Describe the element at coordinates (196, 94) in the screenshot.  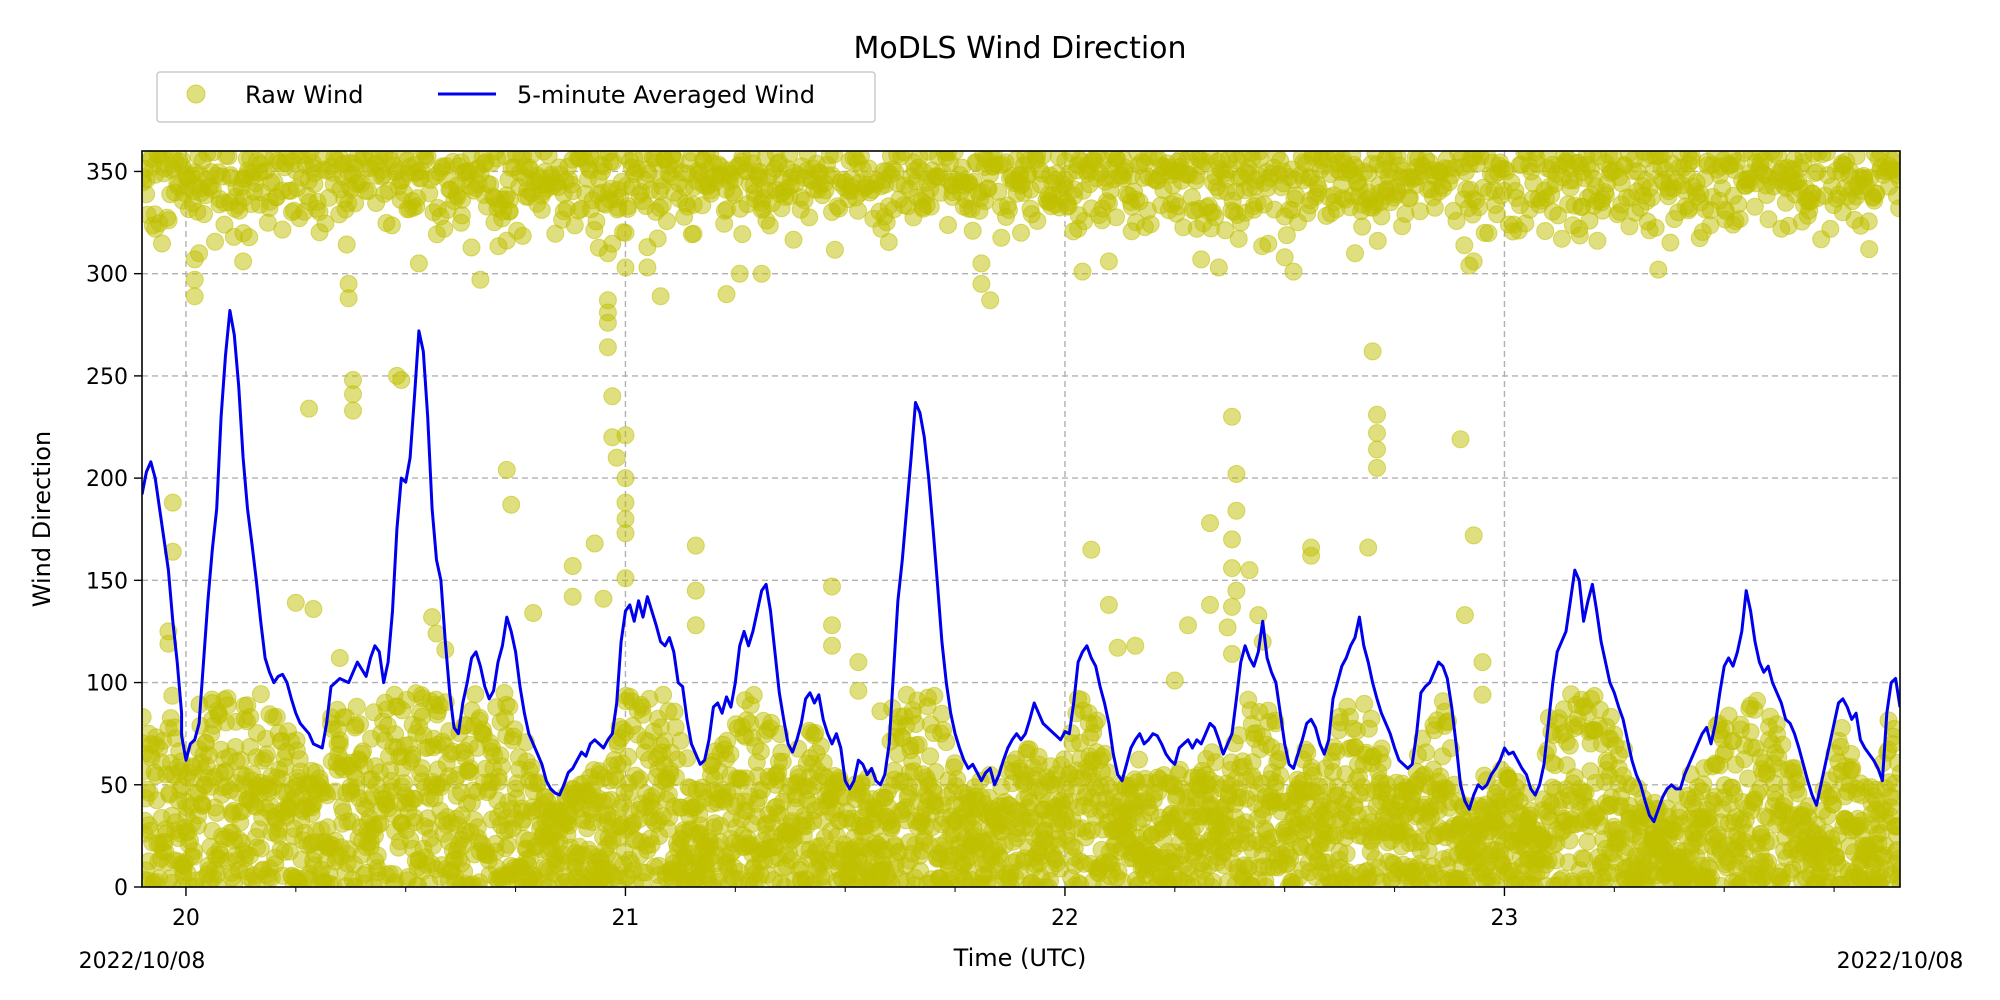
I see `legend-marker-raw-wind` at that location.